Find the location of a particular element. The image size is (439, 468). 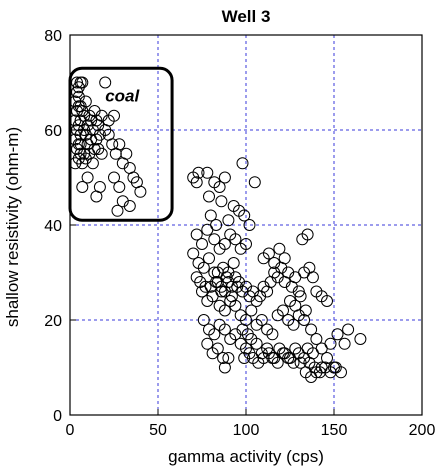

x-axis-label: gamma activity (cps) is located at coordinates (246, 456).